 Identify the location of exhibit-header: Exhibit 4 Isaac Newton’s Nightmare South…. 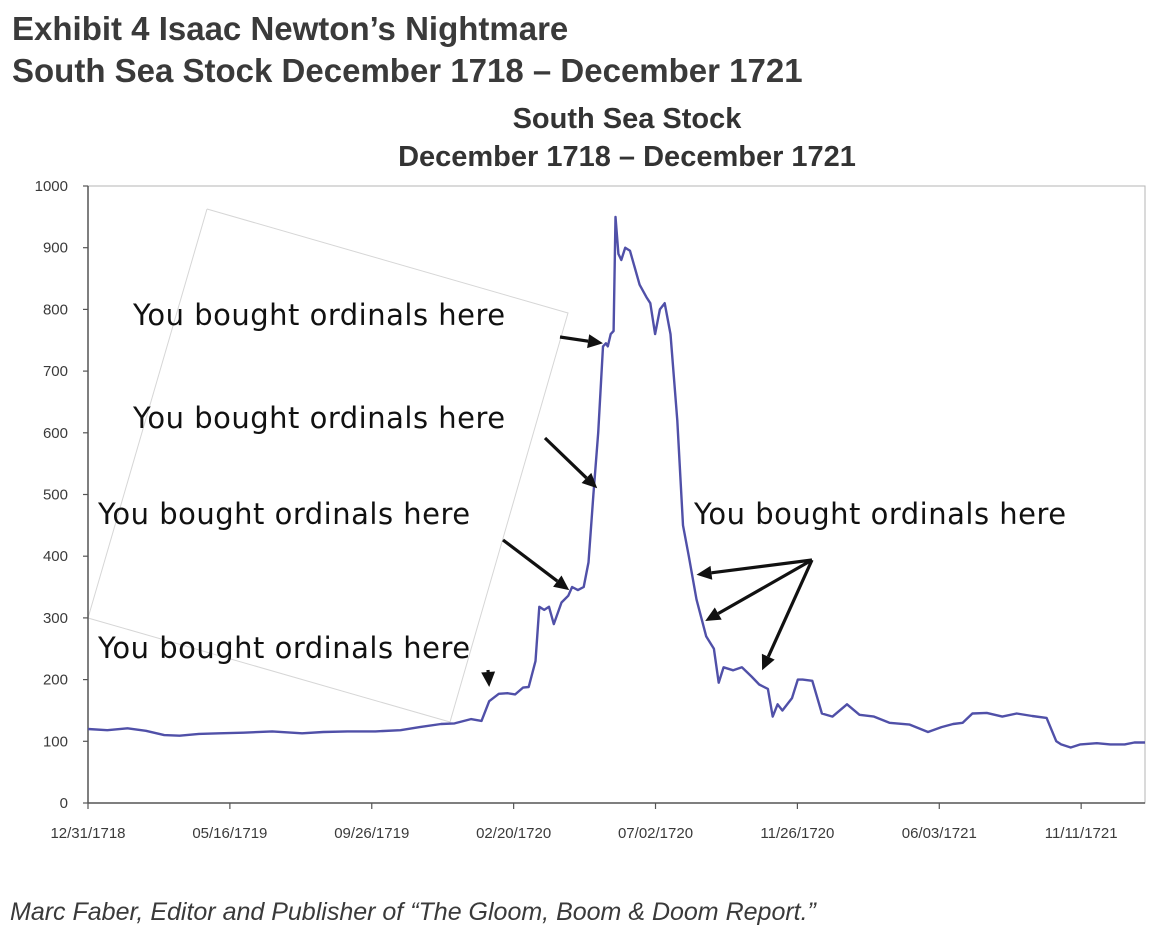
(407, 50).